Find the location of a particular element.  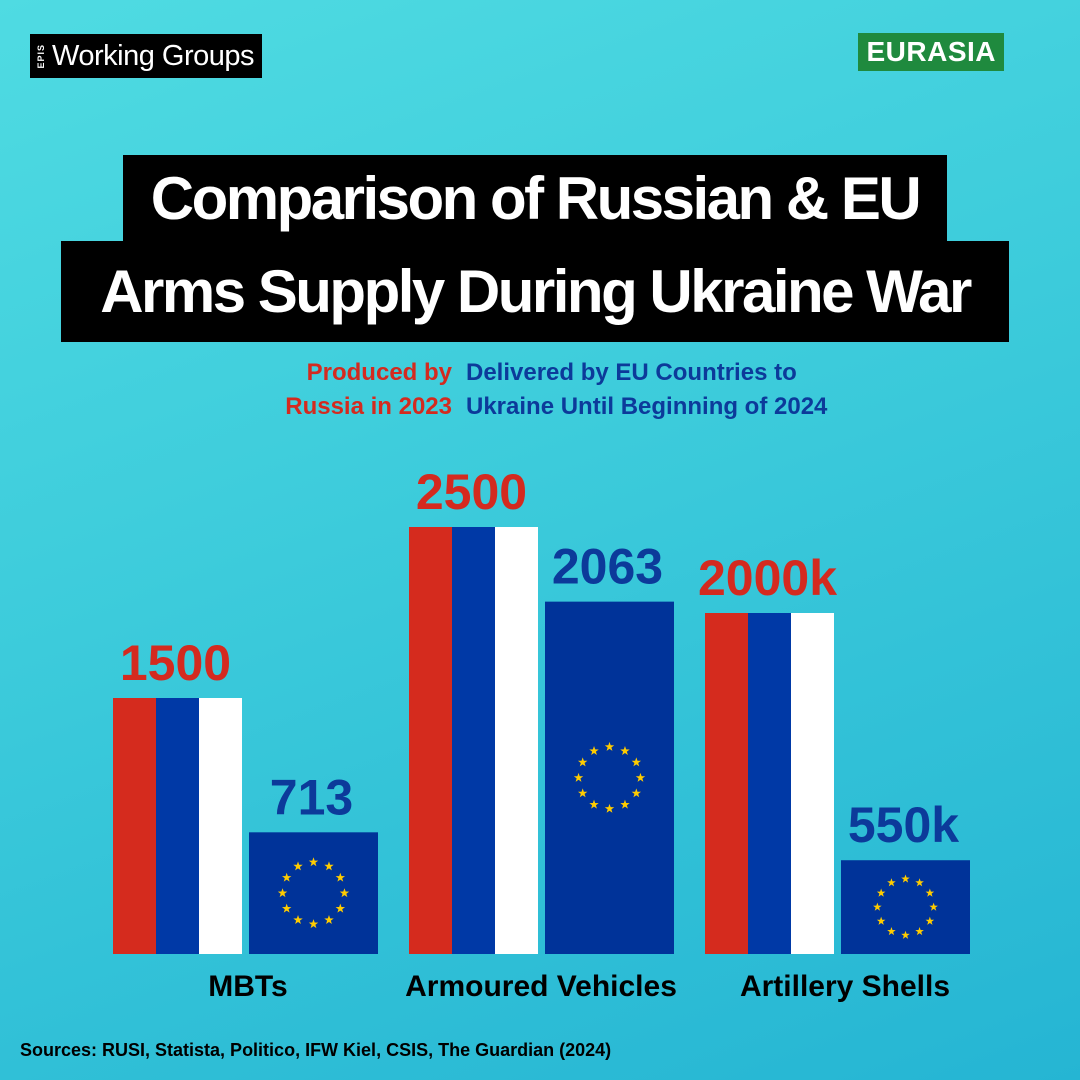

category-label-3: Artillery Shells is located at coordinates (845, 986).